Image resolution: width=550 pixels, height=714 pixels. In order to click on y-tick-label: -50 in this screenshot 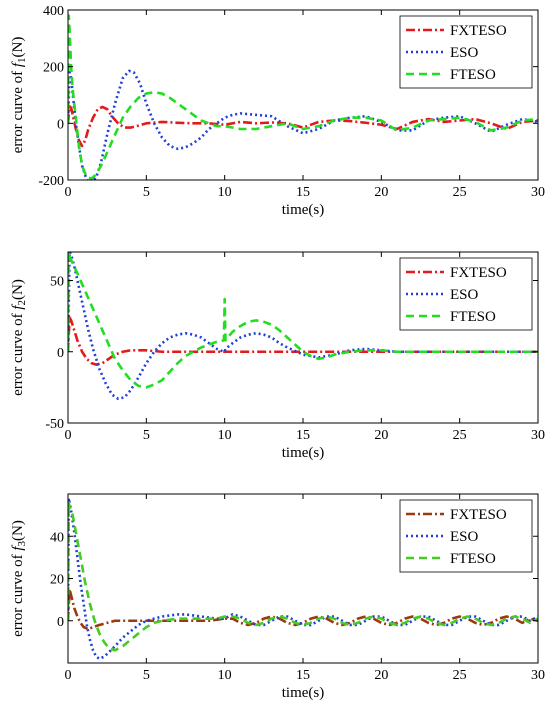, I will do `click(54, 424)`.